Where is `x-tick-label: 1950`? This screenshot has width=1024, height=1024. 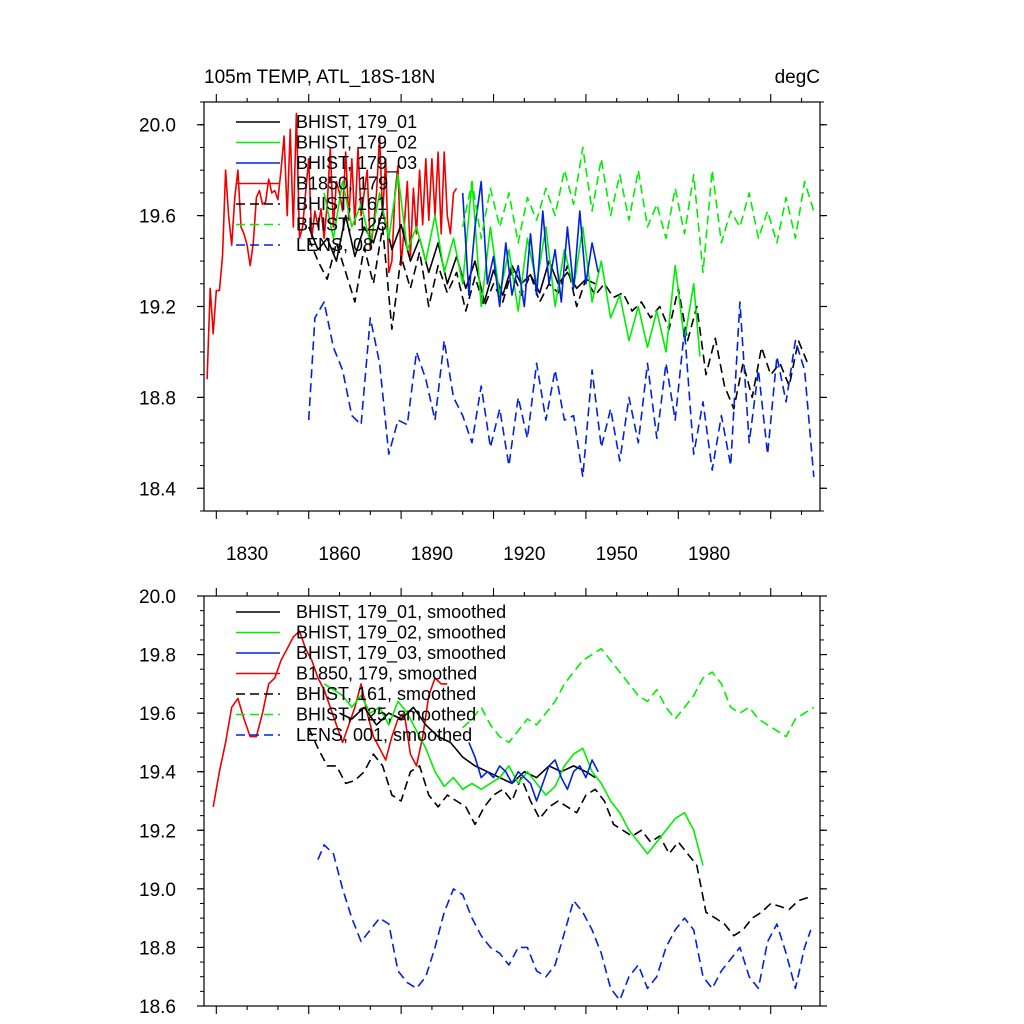
x-tick-label: 1950 is located at coordinates (617, 554).